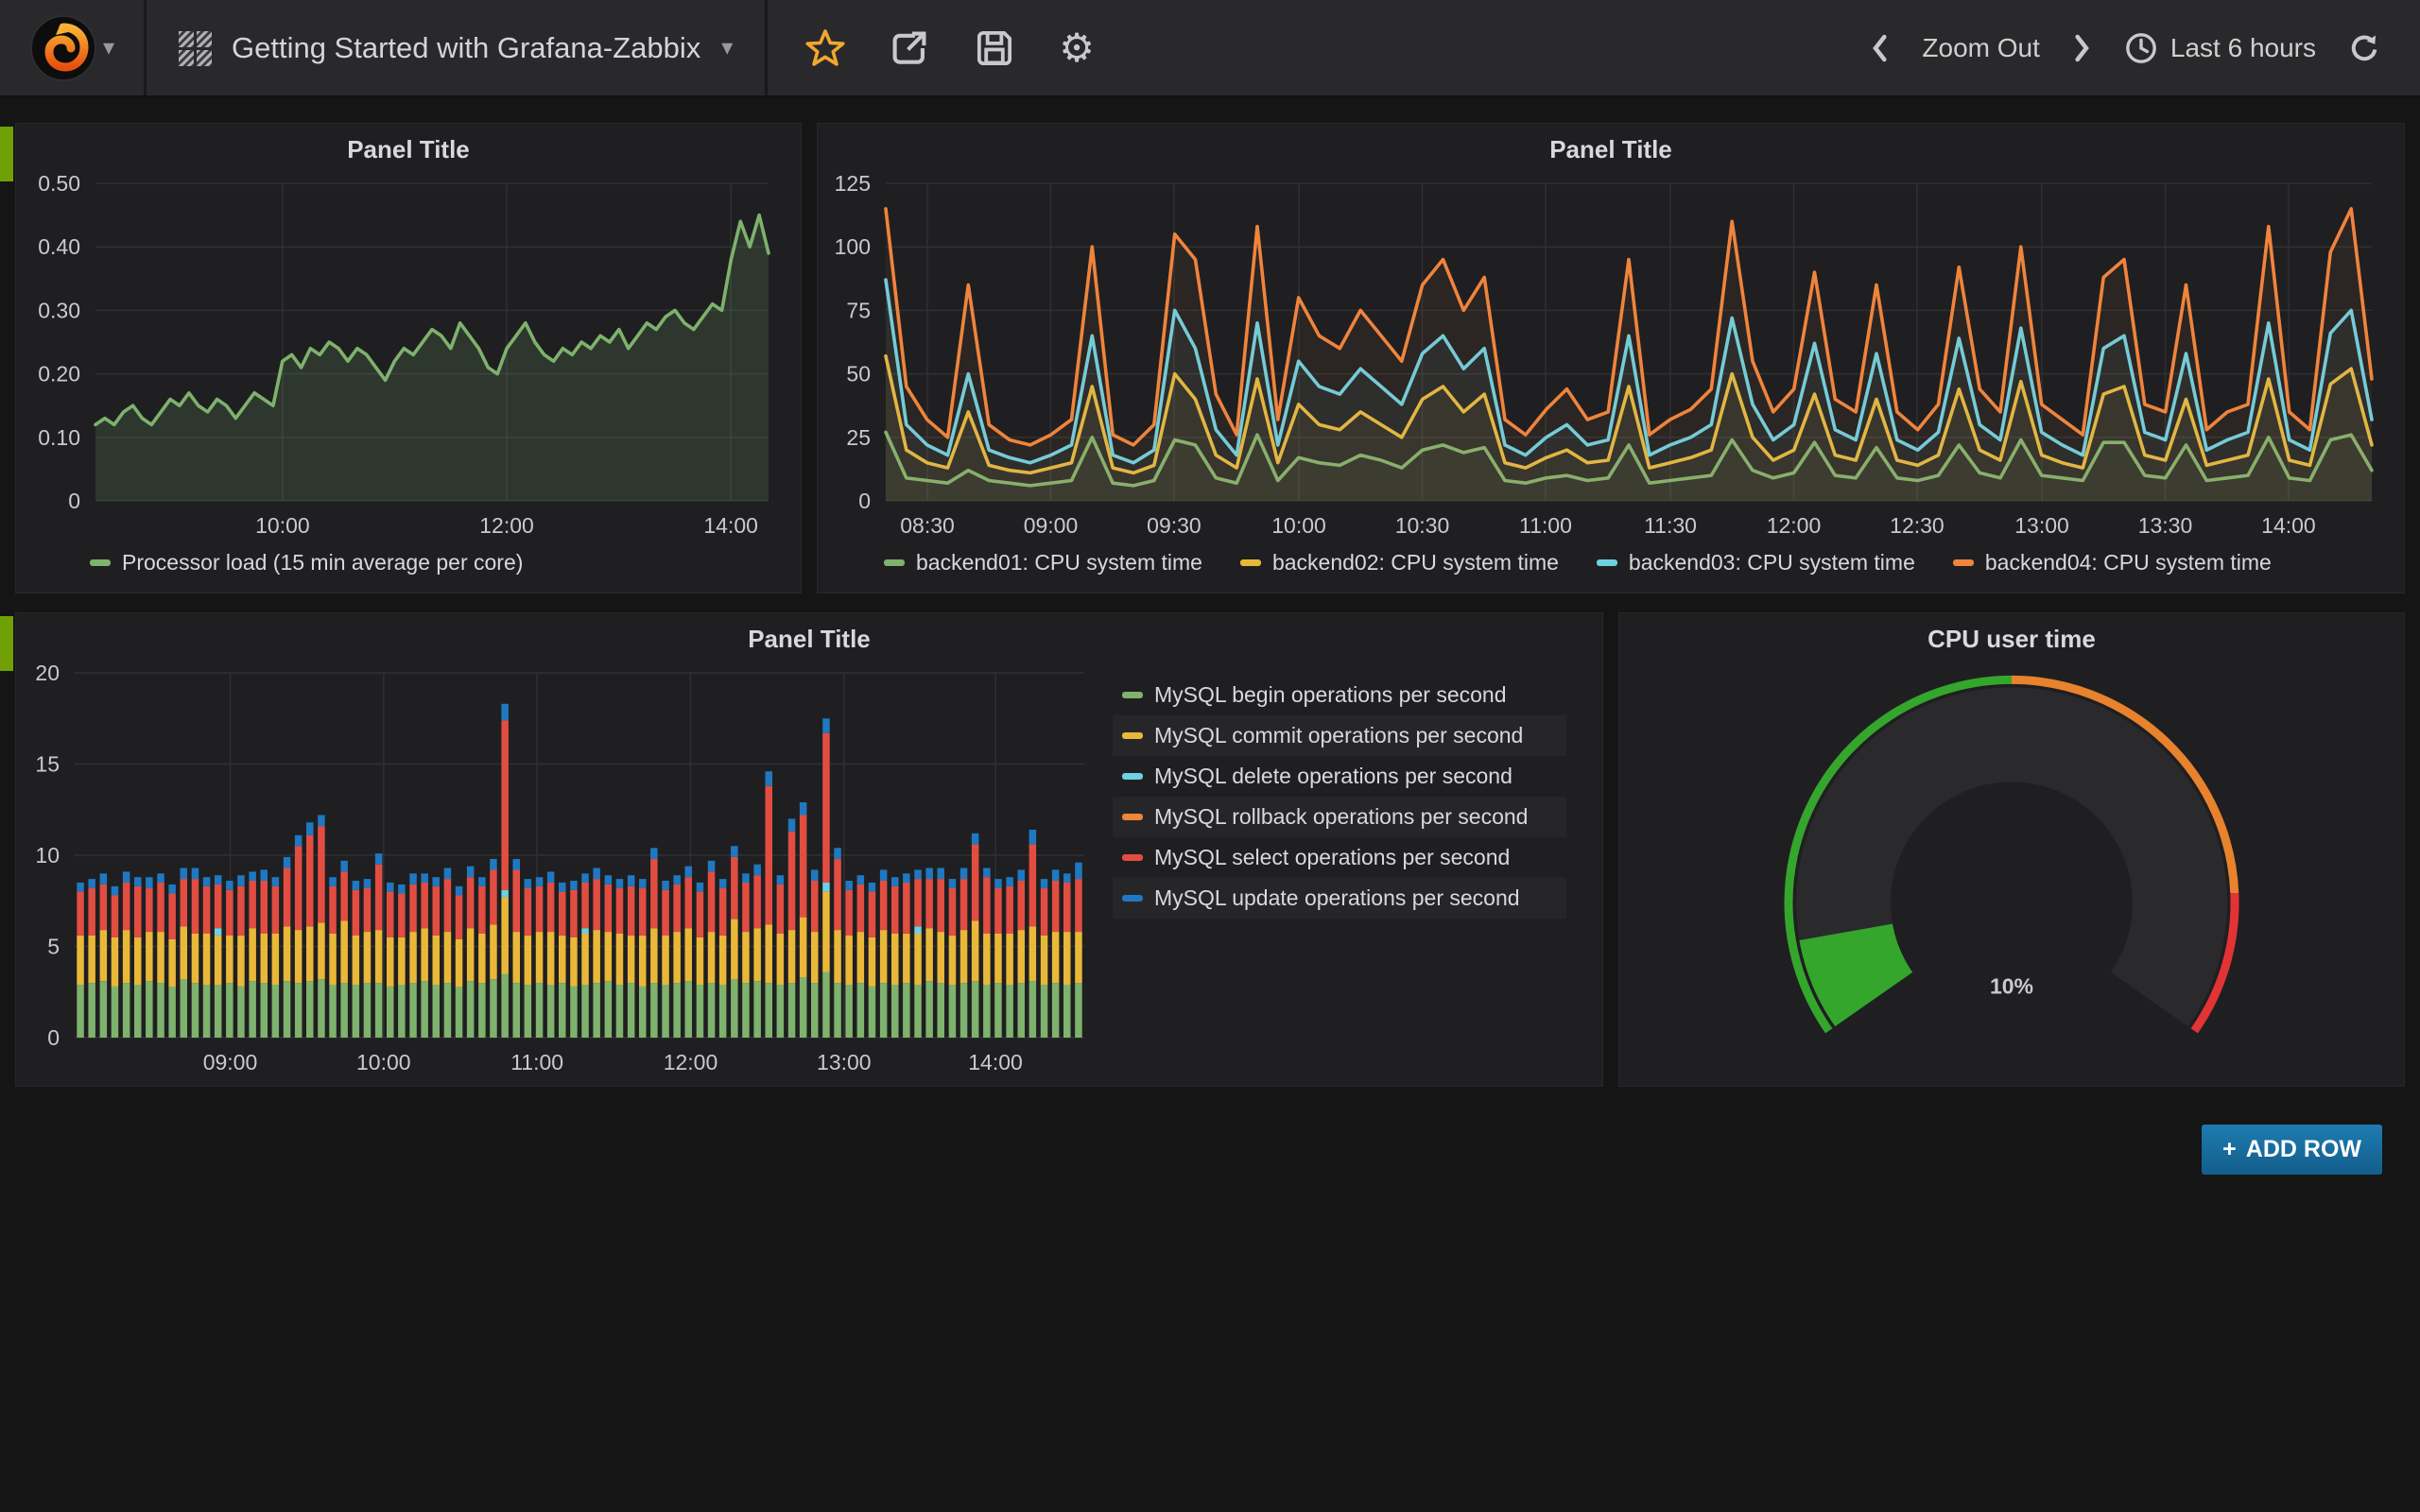 The image size is (2420, 1512). I want to click on grafana-logo-button: ▾, so click(72, 47).